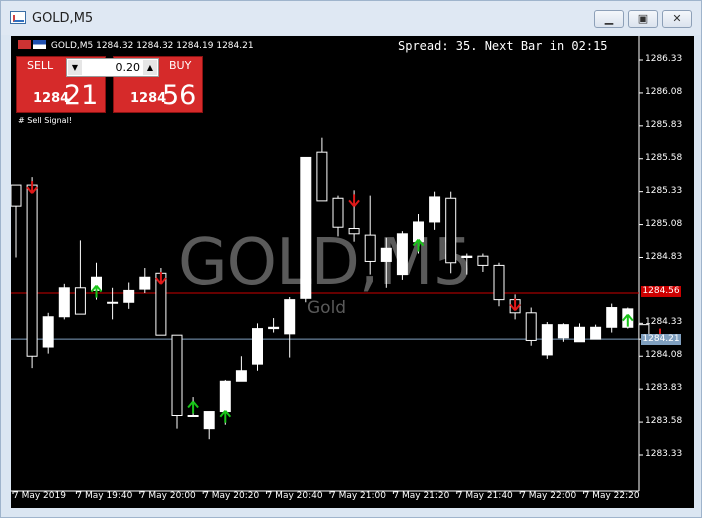  I want to click on chart-header: GOLD,M5 1284.32 1284.32 1284.19 1284.21, so click(136, 45).